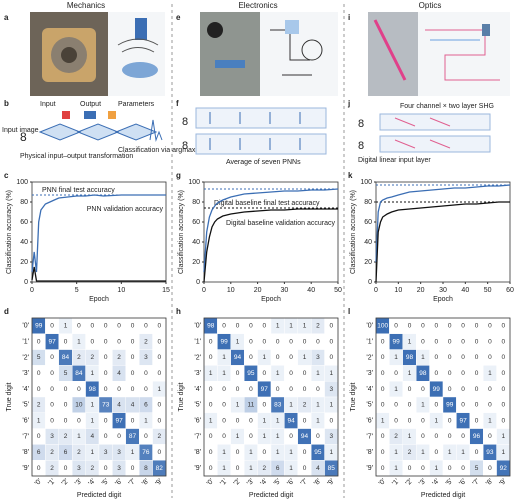  I want to click on cell-value: 92, so click(504, 468).